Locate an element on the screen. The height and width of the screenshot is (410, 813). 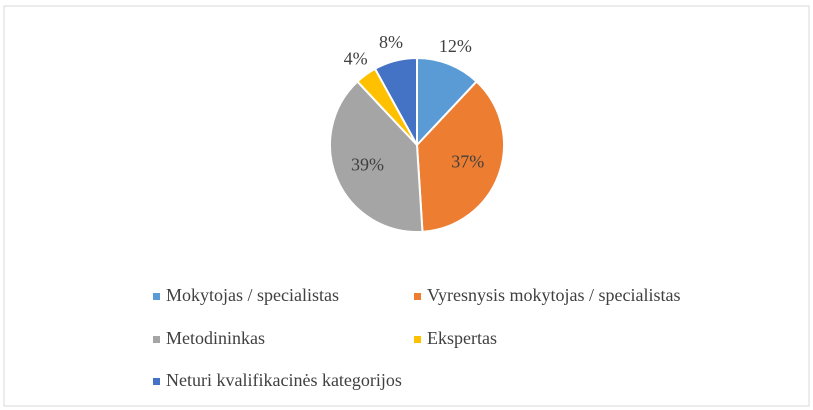
legend-label: Neturi kvalifikacinės kategorijos is located at coordinates (284, 380).